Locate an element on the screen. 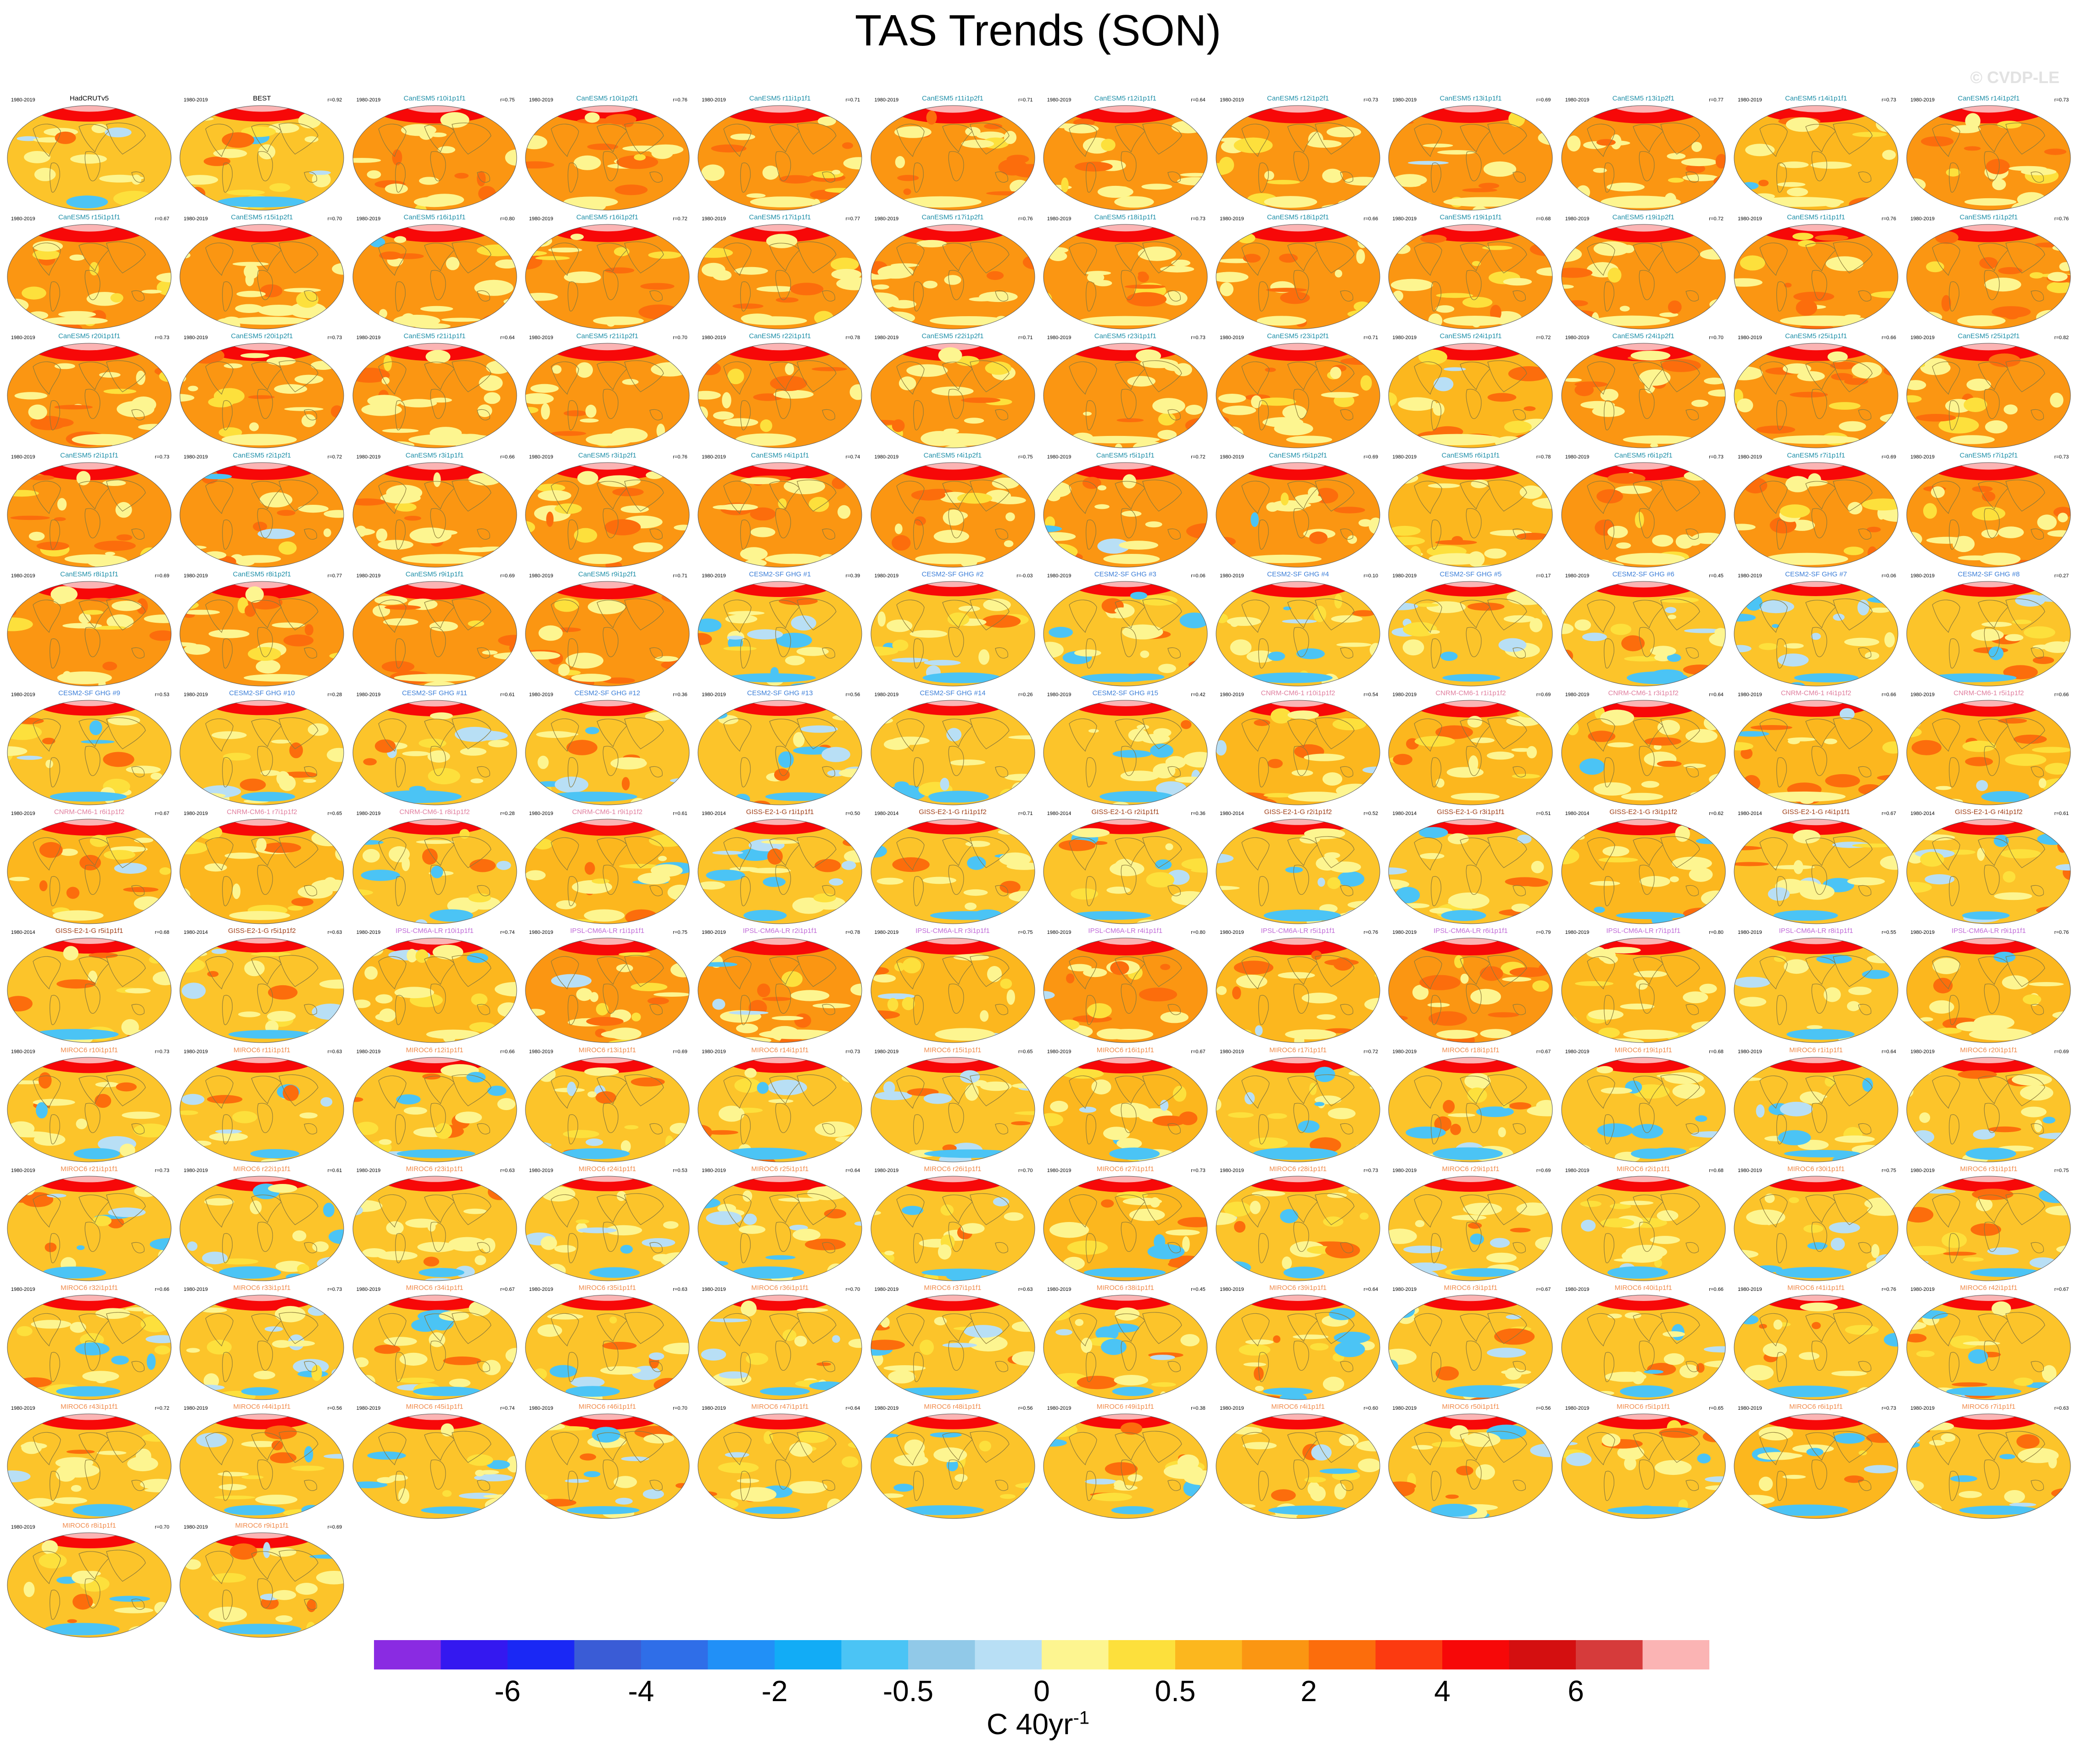 This screenshot has height=1764, width=2076. panel-correlation: r=0.73 is located at coordinates (334, 338).